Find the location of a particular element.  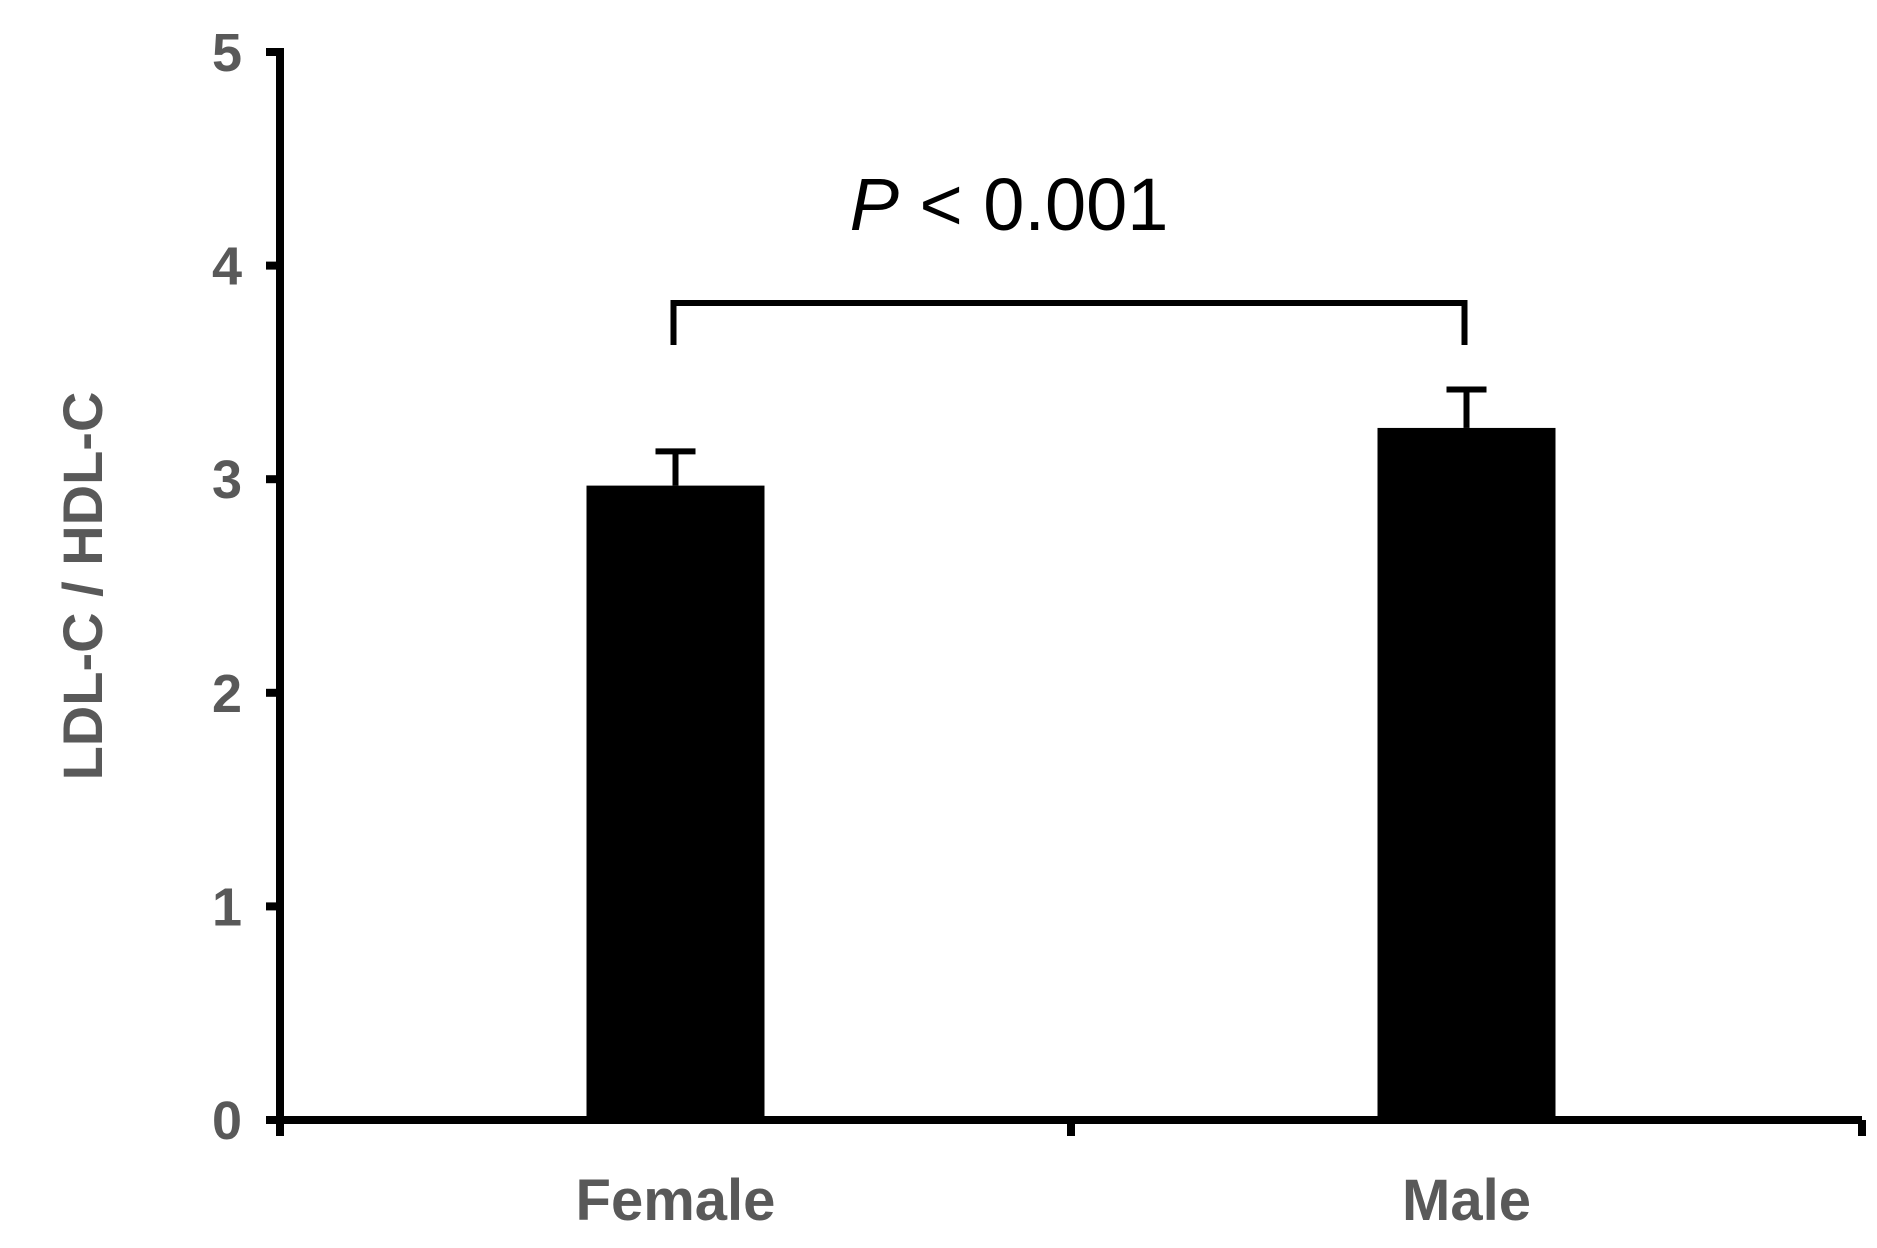

y-tick-label: 1 is located at coordinates (227, 907).